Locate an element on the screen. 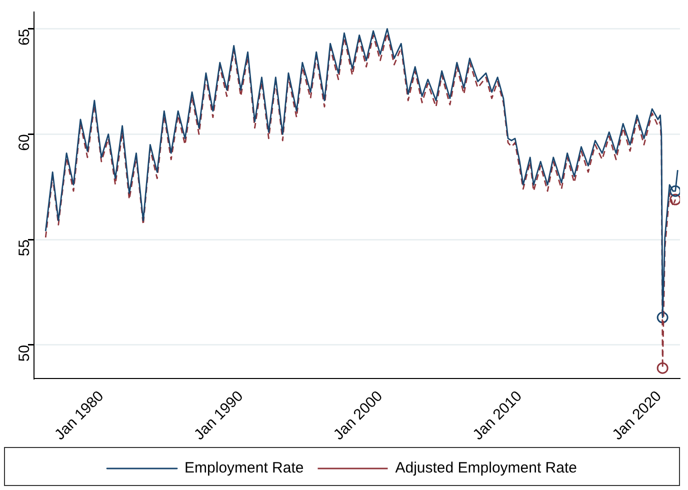 Image resolution: width=688 pixels, height=490 pixels. y-tick-label: 65 is located at coordinates (25, 37).